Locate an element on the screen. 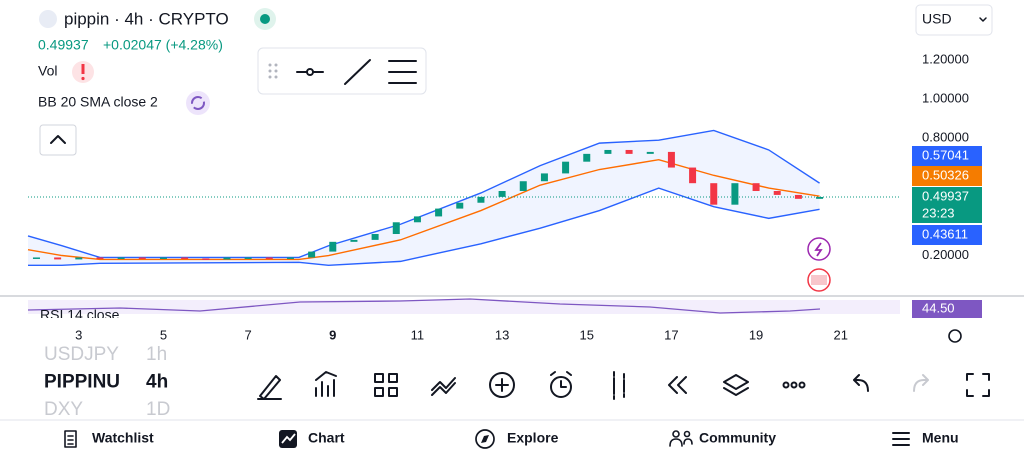 The width and height of the screenshot is (1024, 466). tool-redo is located at coordinates (921, 383).